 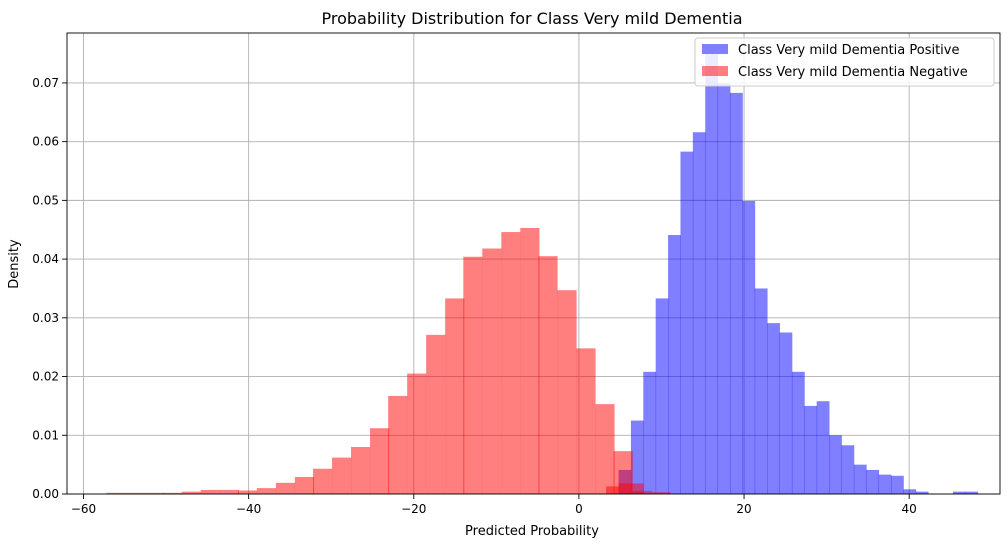 I want to click on x-tick-label: −60, so click(x=83, y=509).